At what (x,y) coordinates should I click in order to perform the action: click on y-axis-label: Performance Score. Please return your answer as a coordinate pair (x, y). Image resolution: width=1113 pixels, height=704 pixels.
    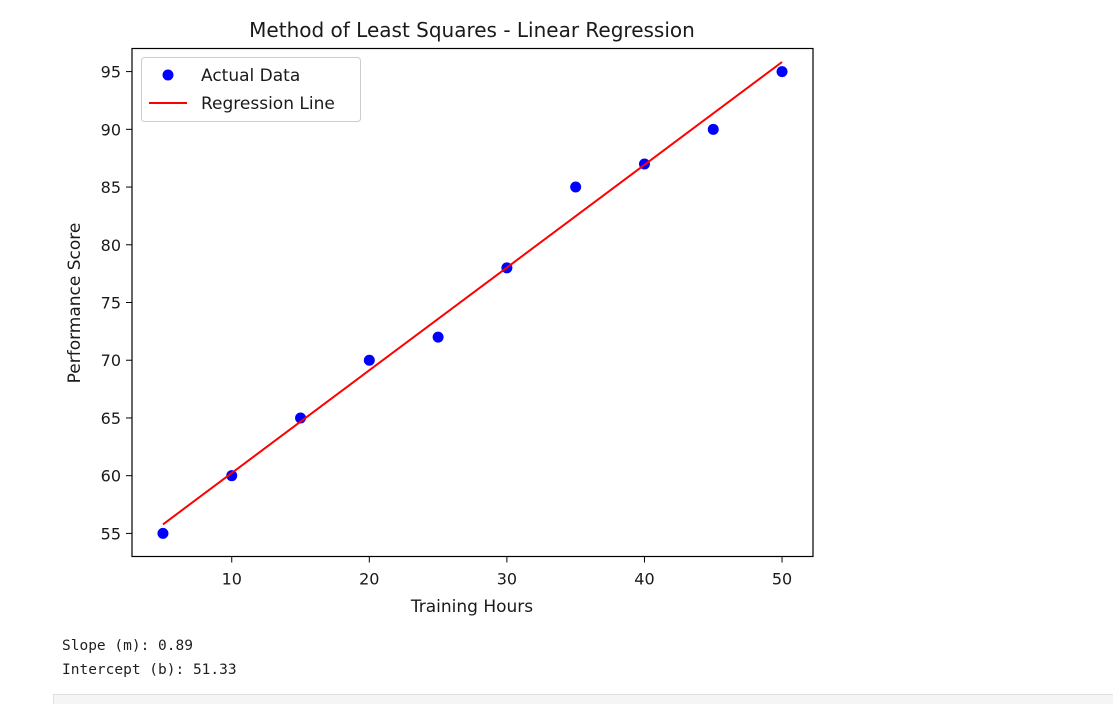
    Looking at the image, I should click on (75, 303).